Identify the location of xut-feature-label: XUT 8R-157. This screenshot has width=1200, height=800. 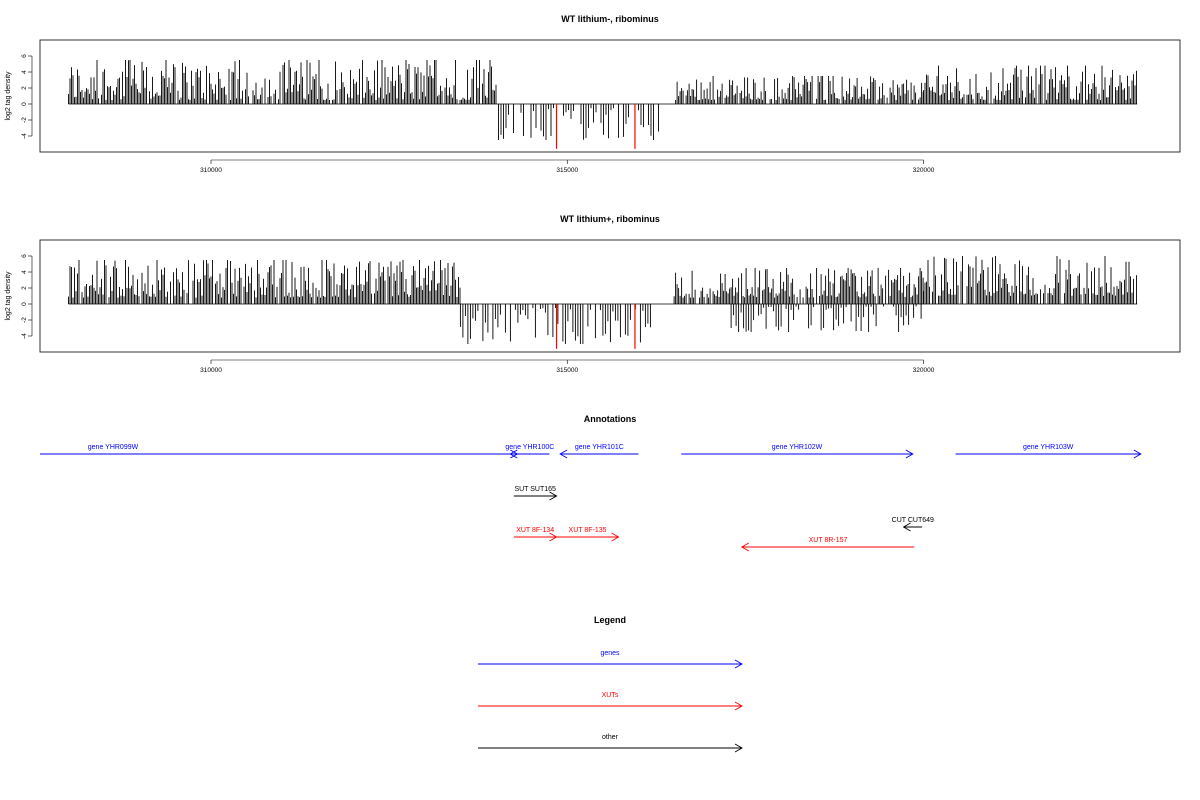
(828, 540).